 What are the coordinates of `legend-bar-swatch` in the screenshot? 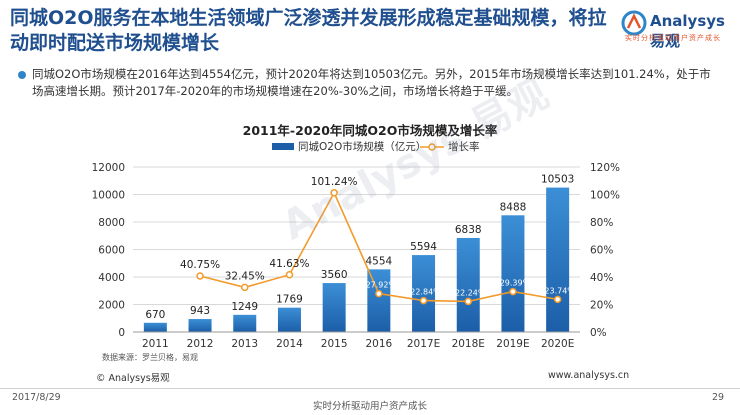 It's located at (283, 146).